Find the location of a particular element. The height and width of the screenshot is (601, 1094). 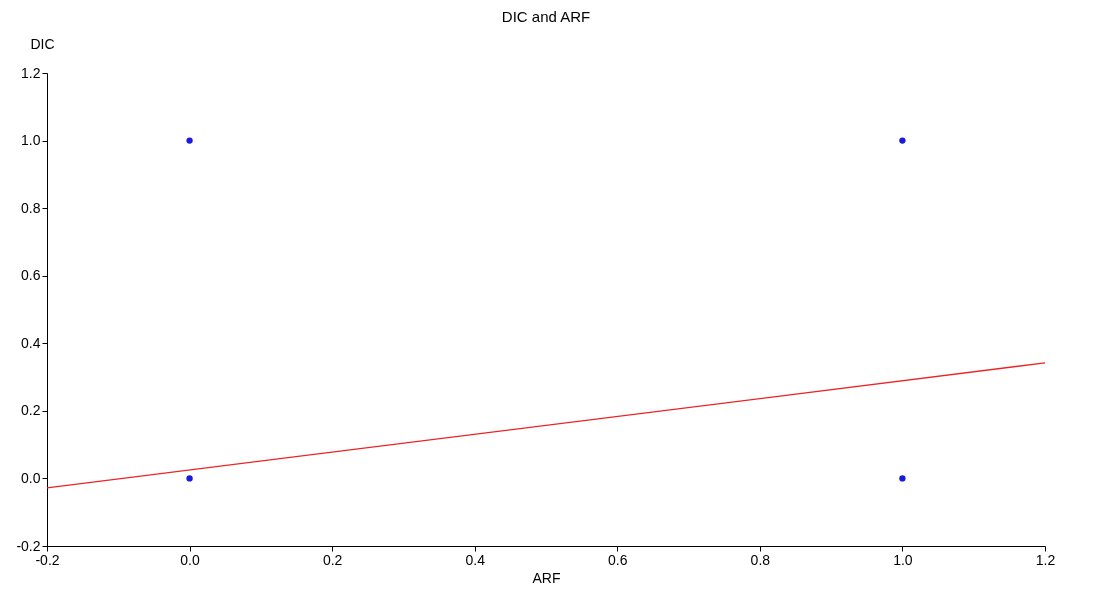

x-axis-title: ARF is located at coordinates (546, 577).